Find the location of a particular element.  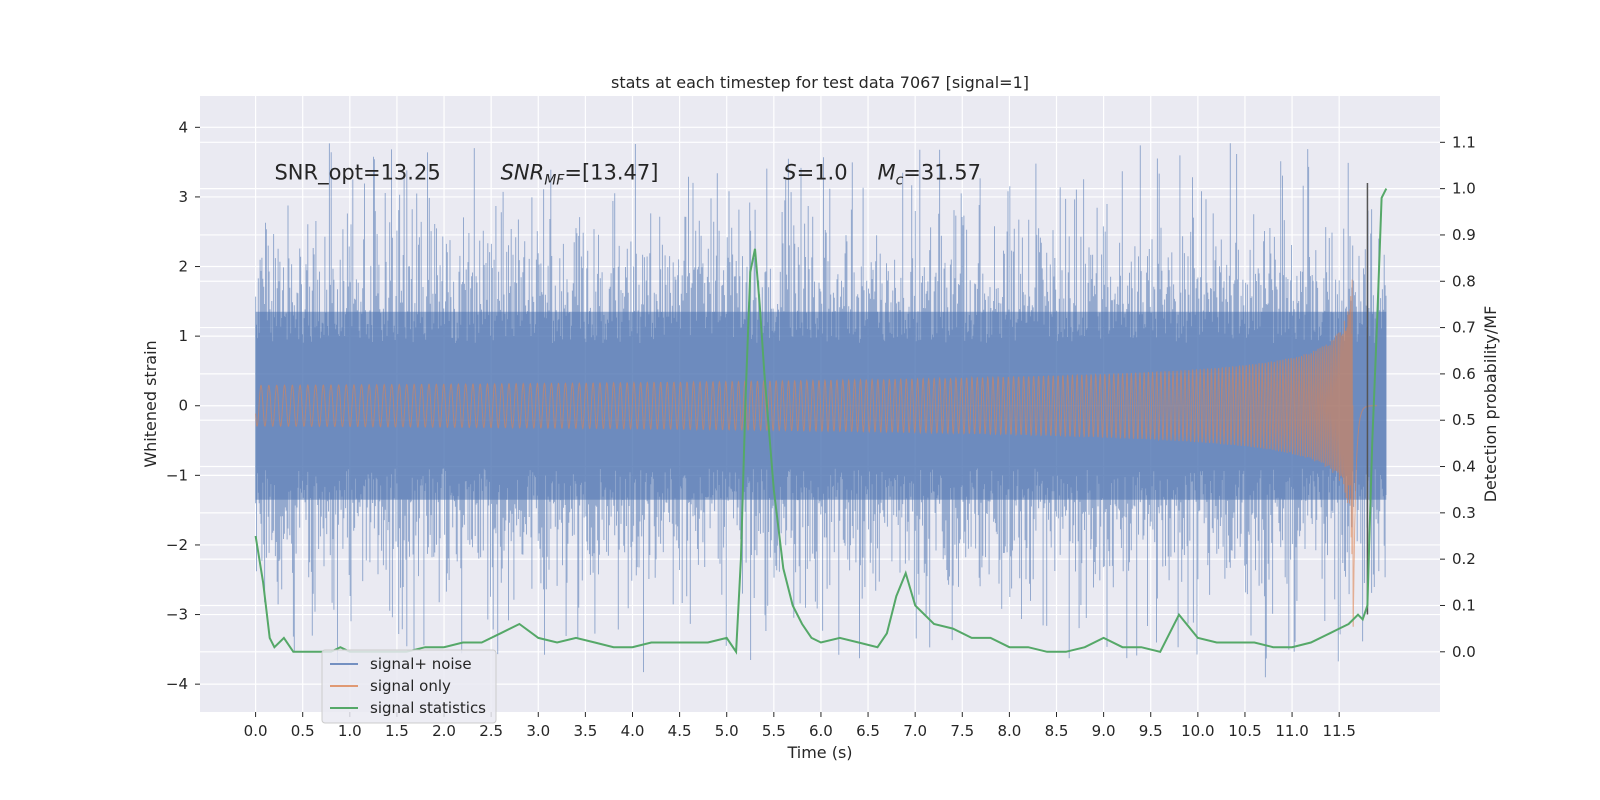

x-tick-label: 0.0 is located at coordinates (256, 731).